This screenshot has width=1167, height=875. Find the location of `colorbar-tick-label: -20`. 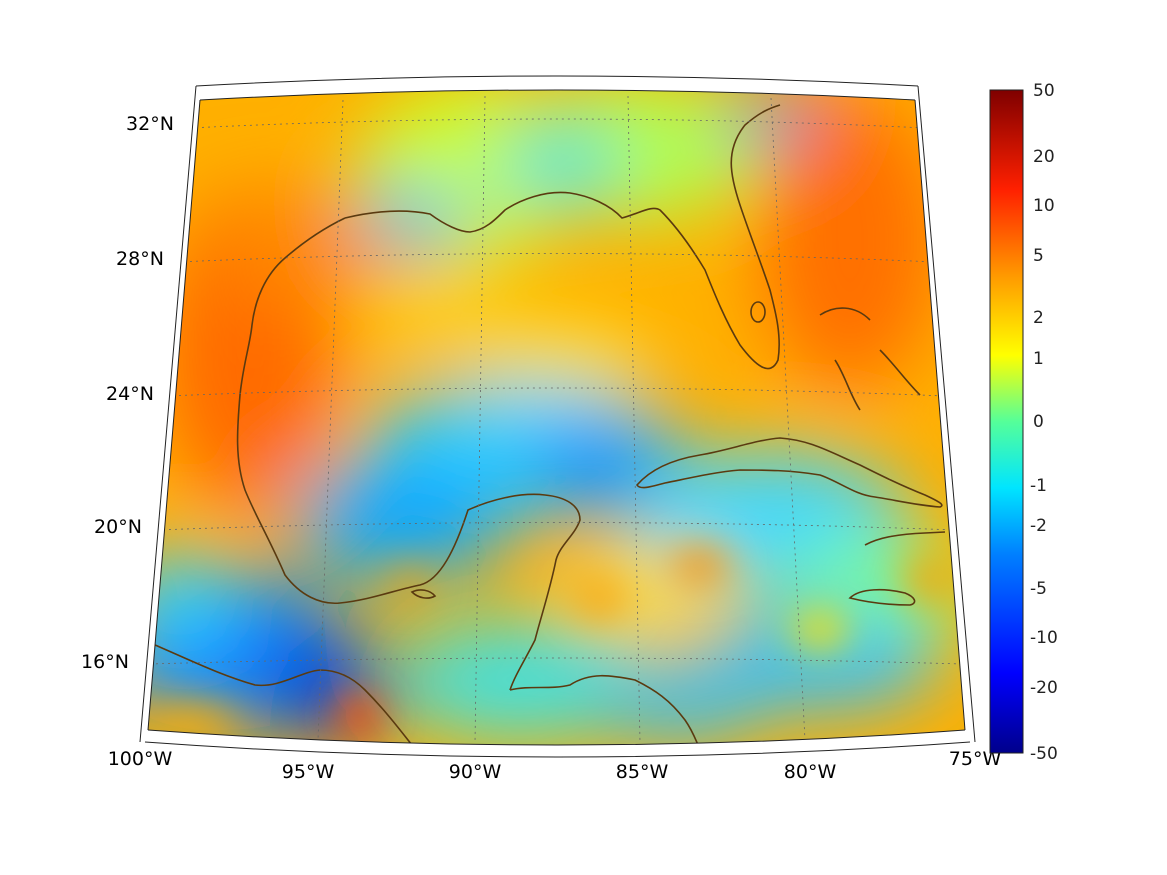

colorbar-tick-label: -20 is located at coordinates (1044, 688).